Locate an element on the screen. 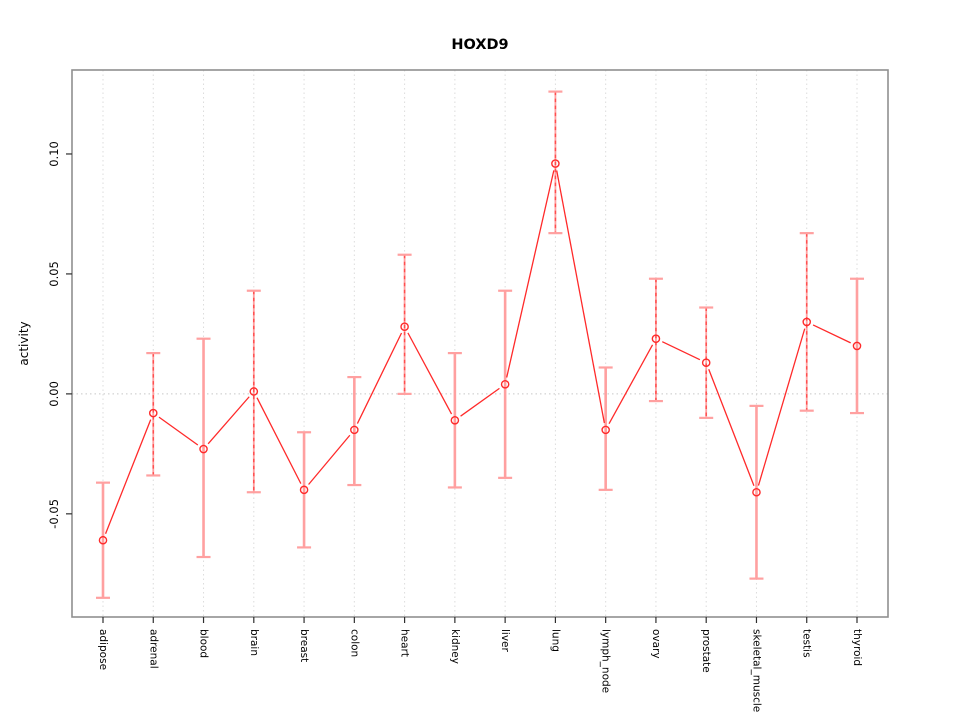 Image resolution: width=960 pixels, height=720 pixels. y-tick-label: 0.10 is located at coordinates (54, 154).